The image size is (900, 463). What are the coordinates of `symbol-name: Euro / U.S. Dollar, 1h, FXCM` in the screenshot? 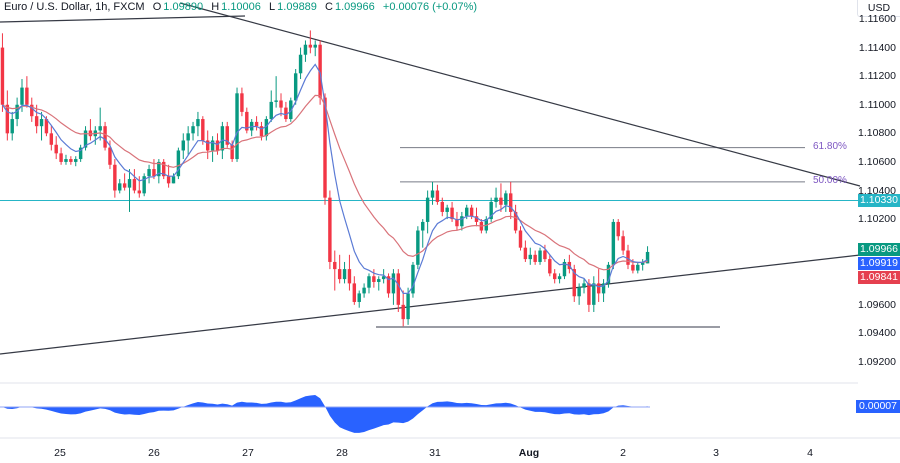 It's located at (74, 7).